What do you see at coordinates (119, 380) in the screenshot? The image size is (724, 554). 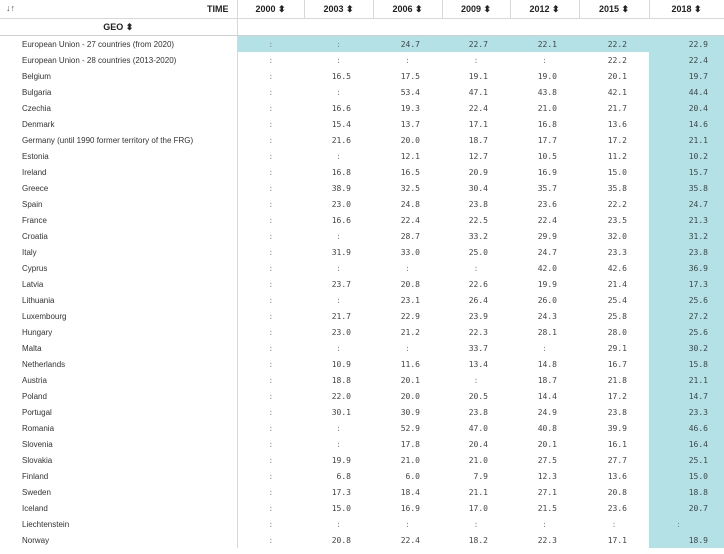 I see `country-label: Austria` at bounding box center [119, 380].